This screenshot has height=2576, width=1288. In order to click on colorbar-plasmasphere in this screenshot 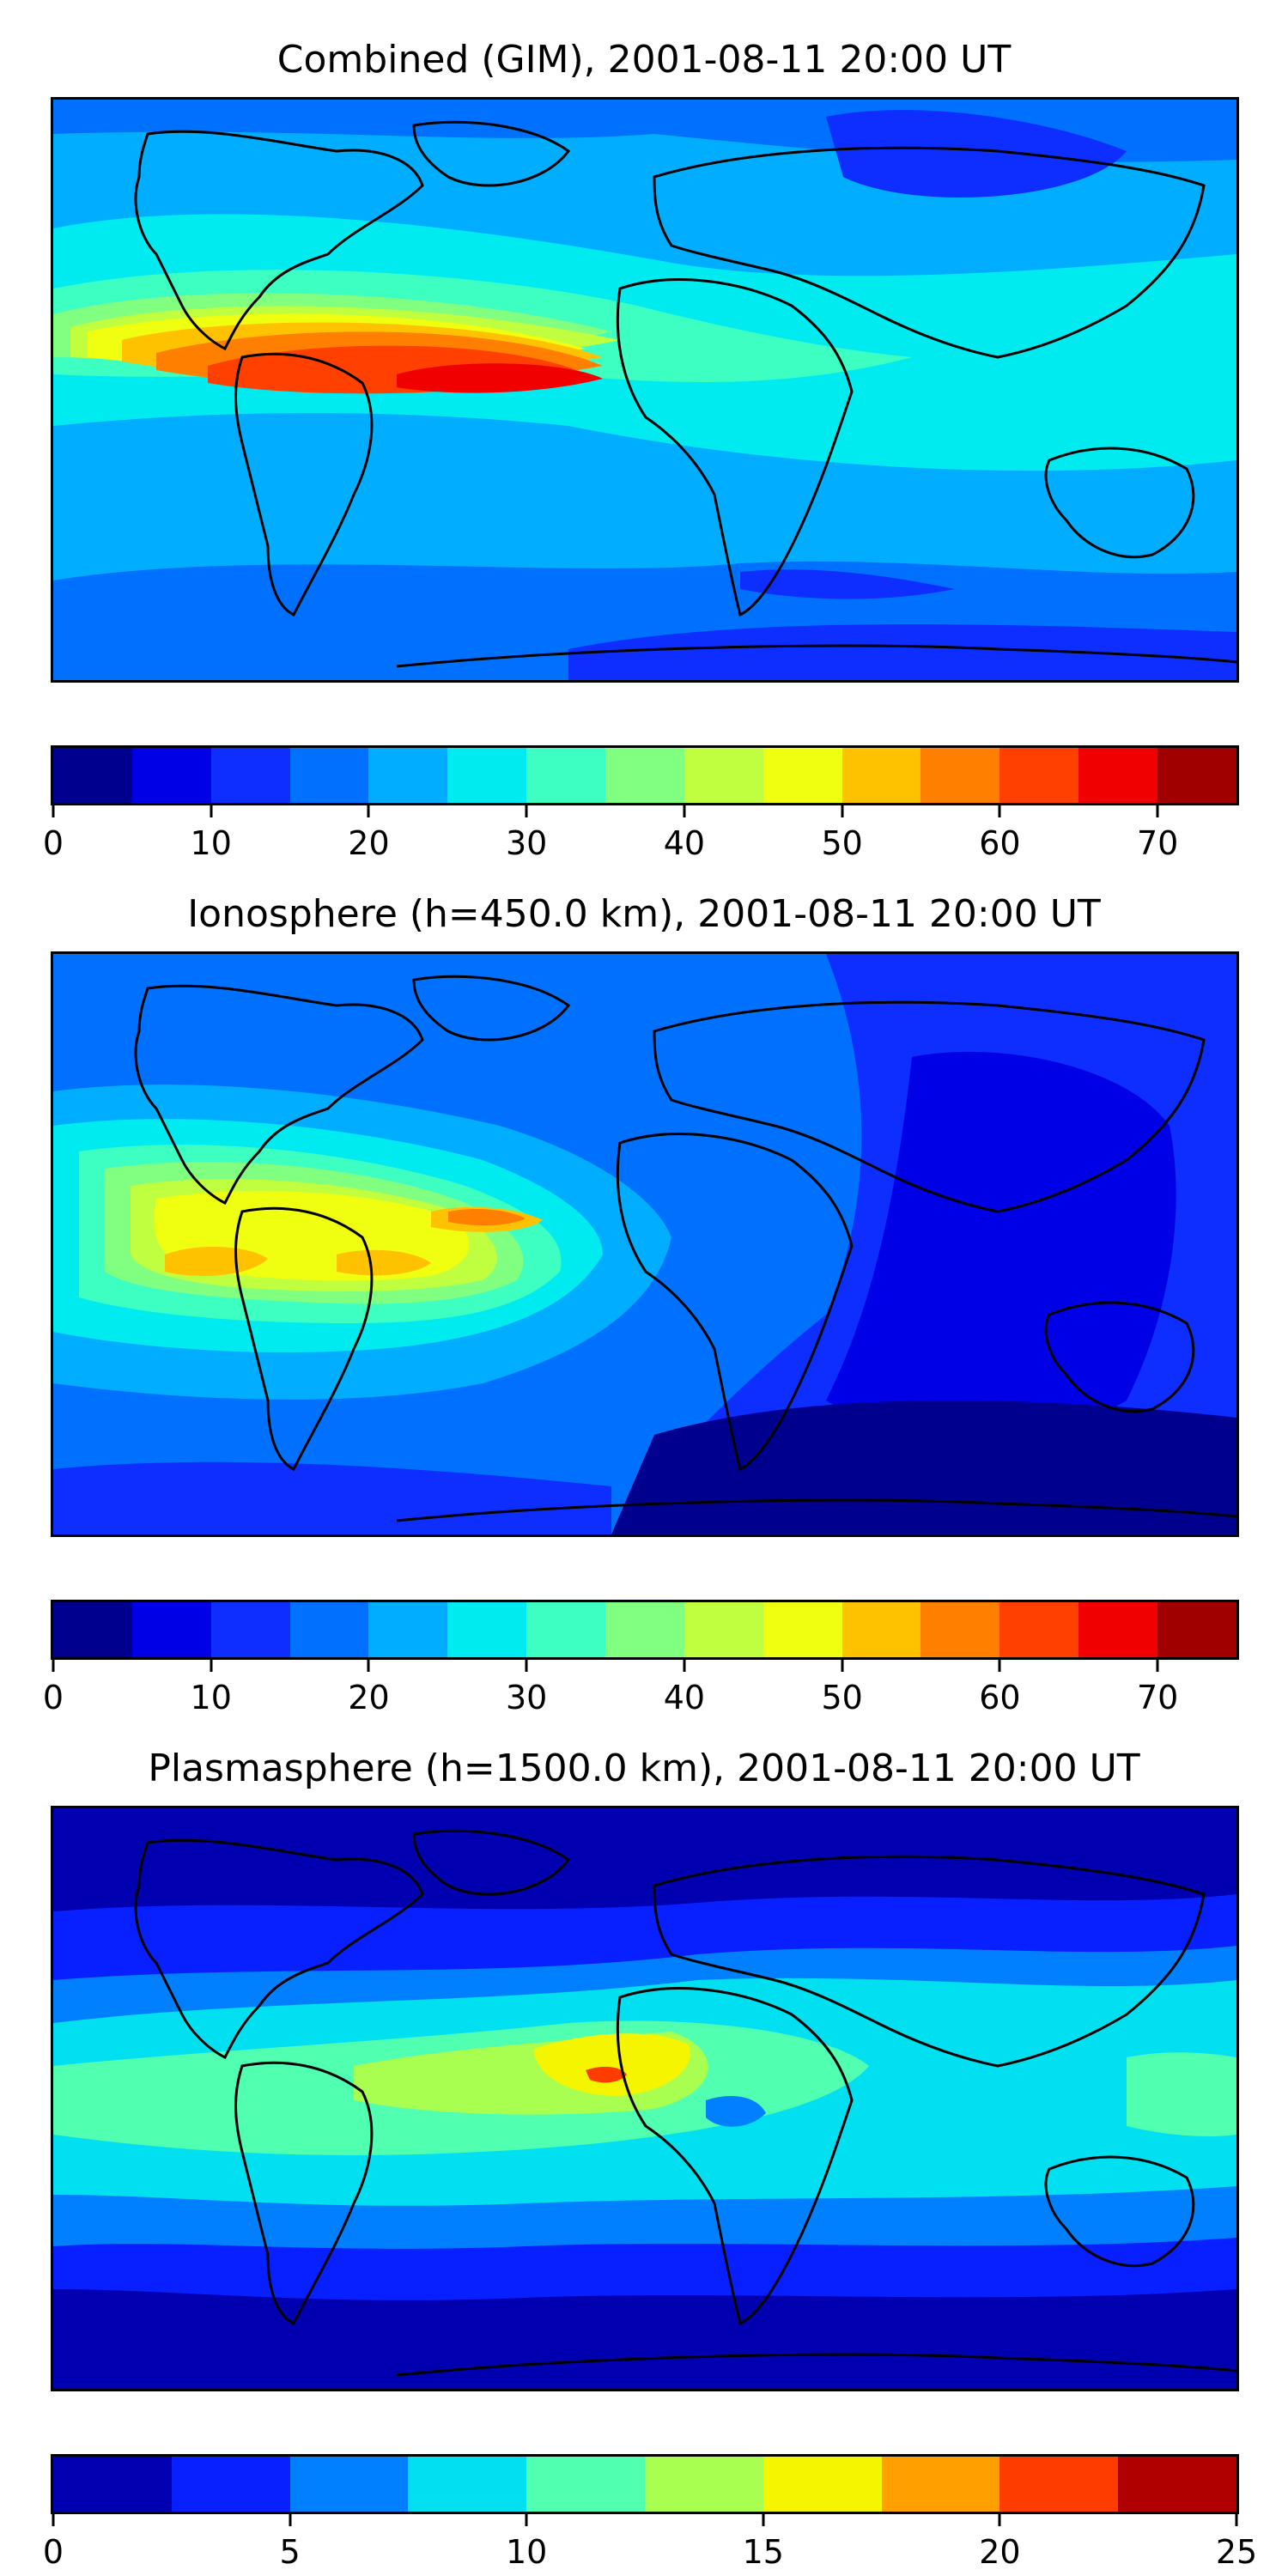, I will do `click(645, 2484)`.